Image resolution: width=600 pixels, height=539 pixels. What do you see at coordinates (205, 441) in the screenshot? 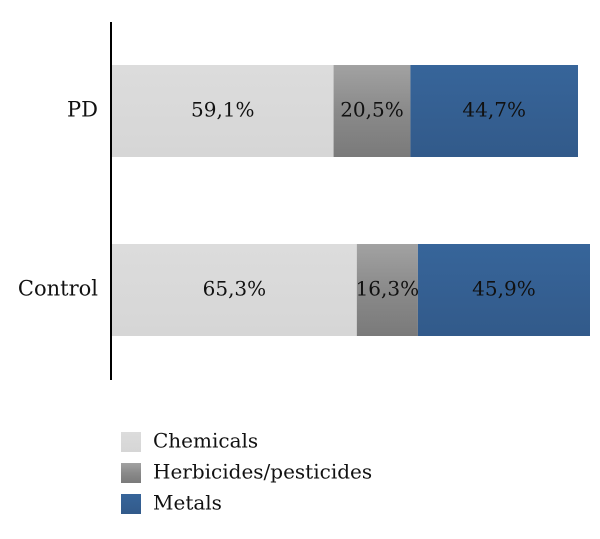
I see `legend-label-chemicals: Chemicals` at bounding box center [205, 441].